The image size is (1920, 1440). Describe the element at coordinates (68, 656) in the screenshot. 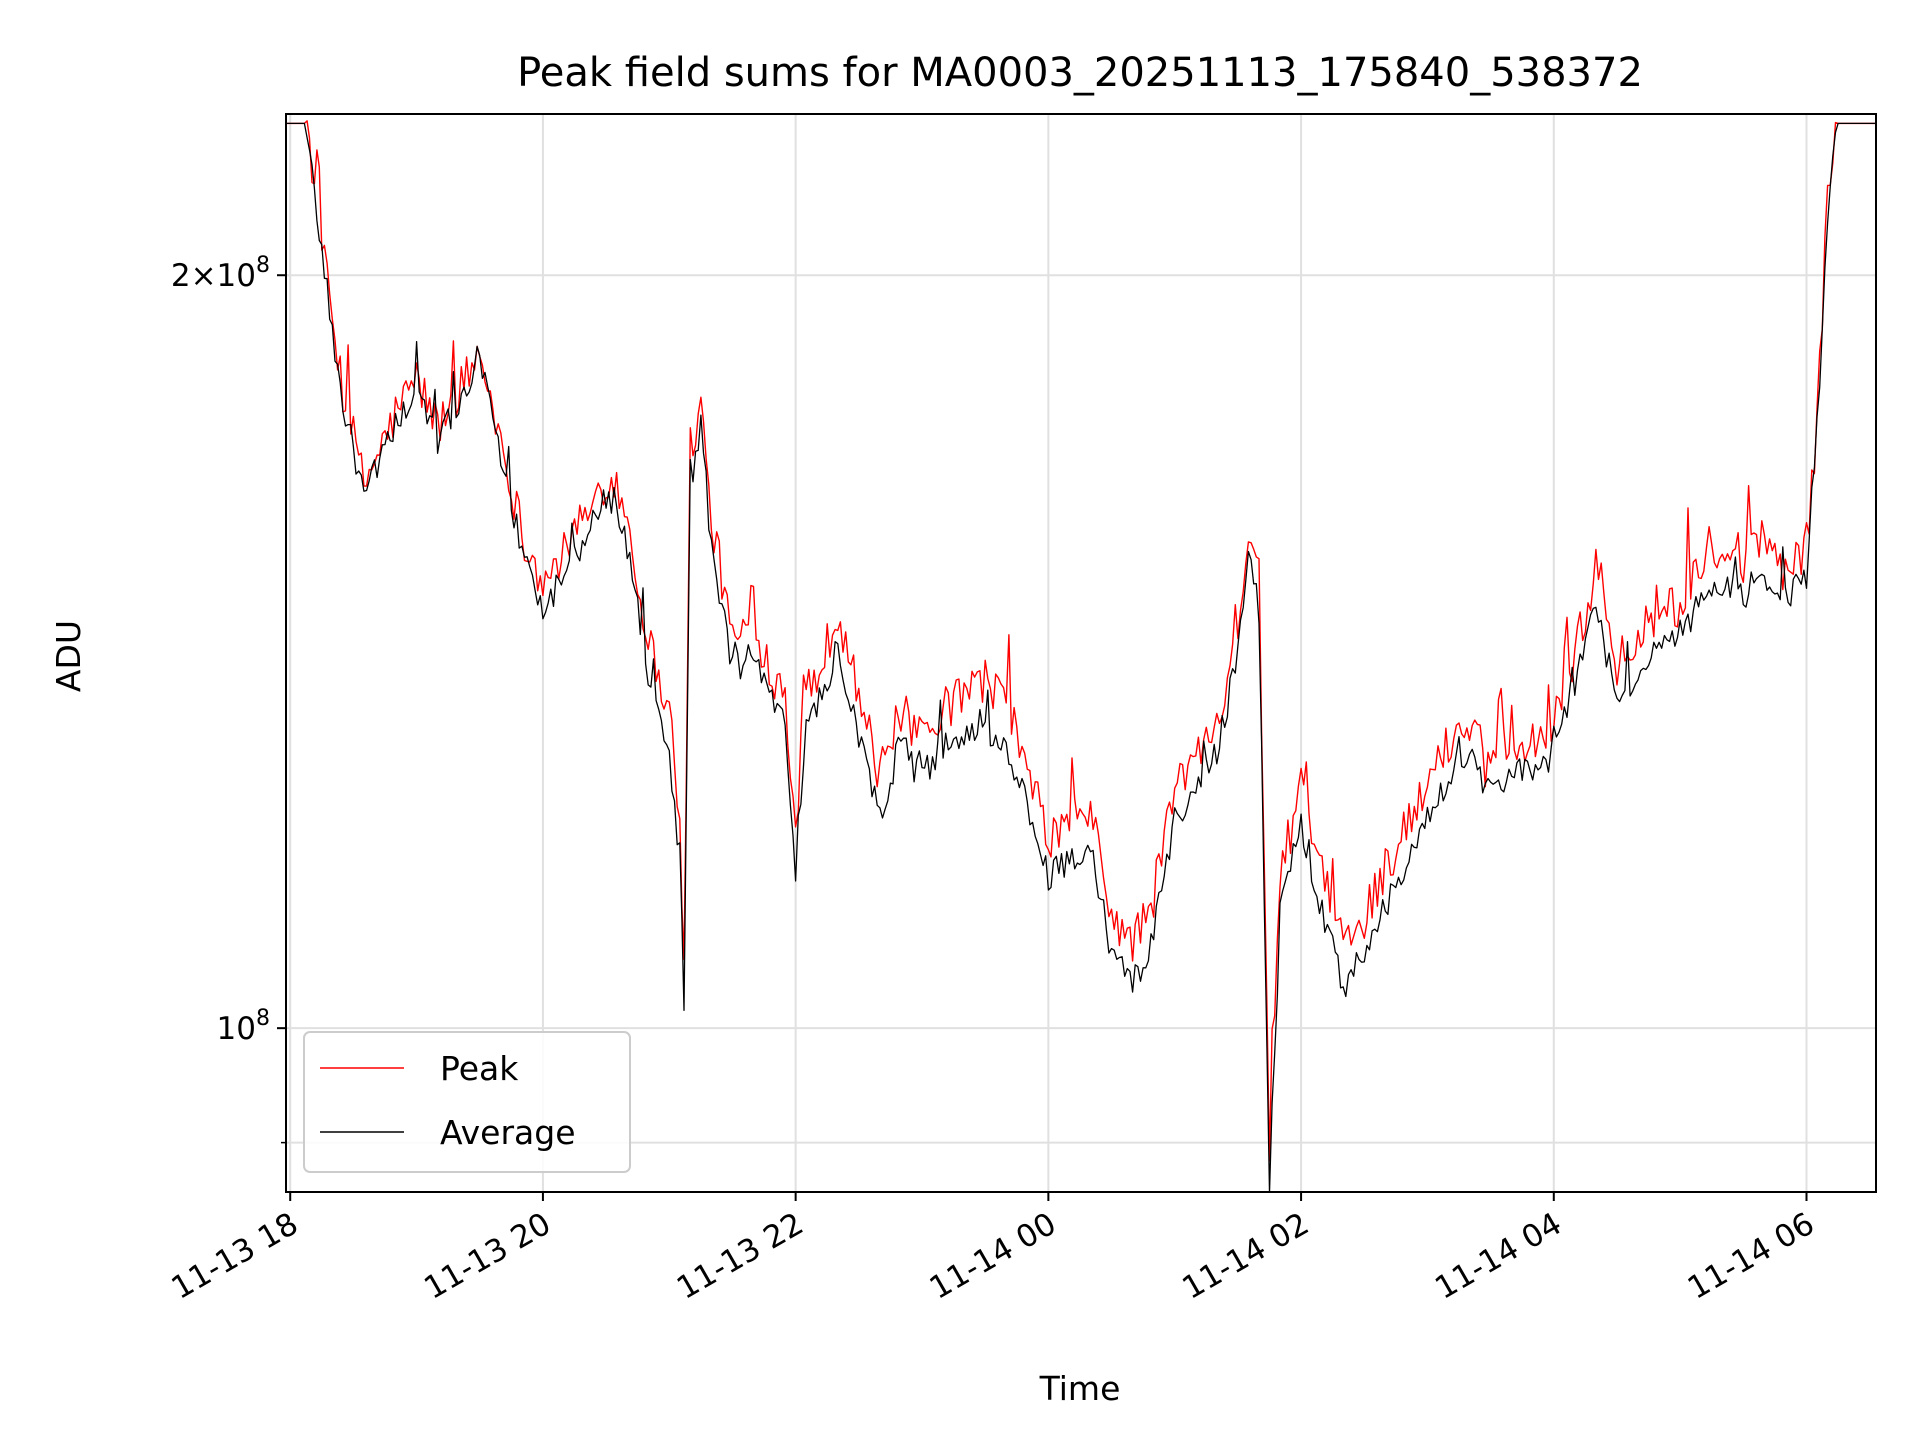

I see `y-axis-label: ADU` at that location.